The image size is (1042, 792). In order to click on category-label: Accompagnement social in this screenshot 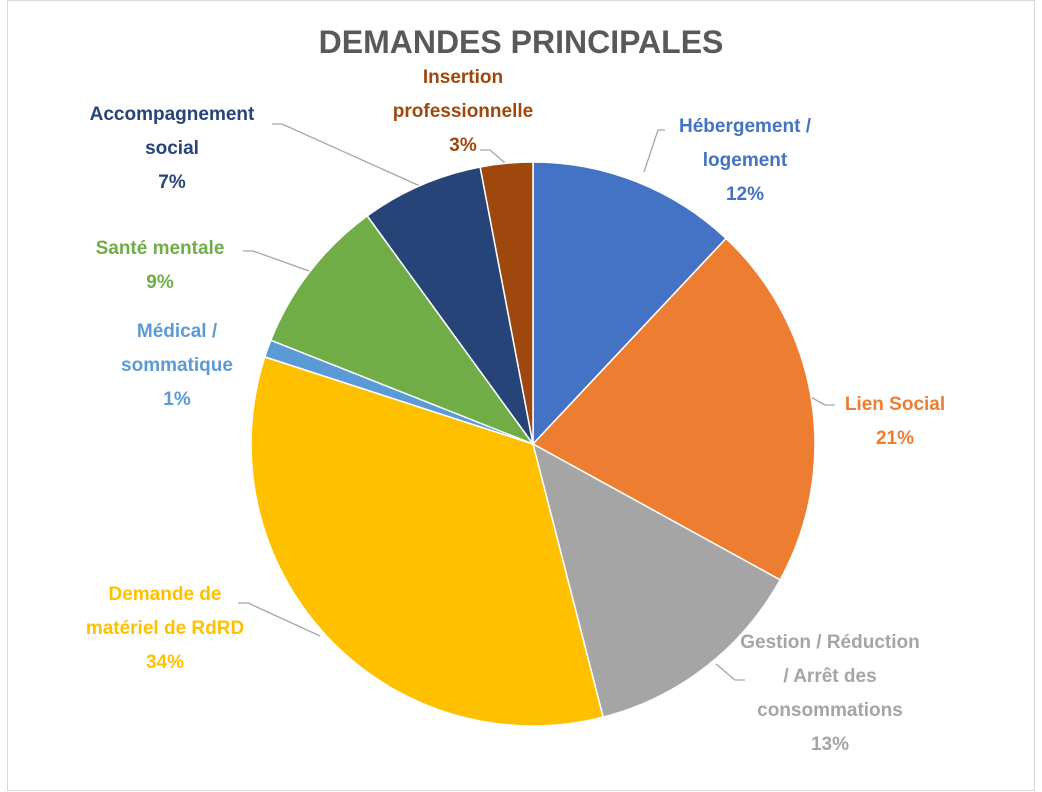, I will do `click(172, 131)`.